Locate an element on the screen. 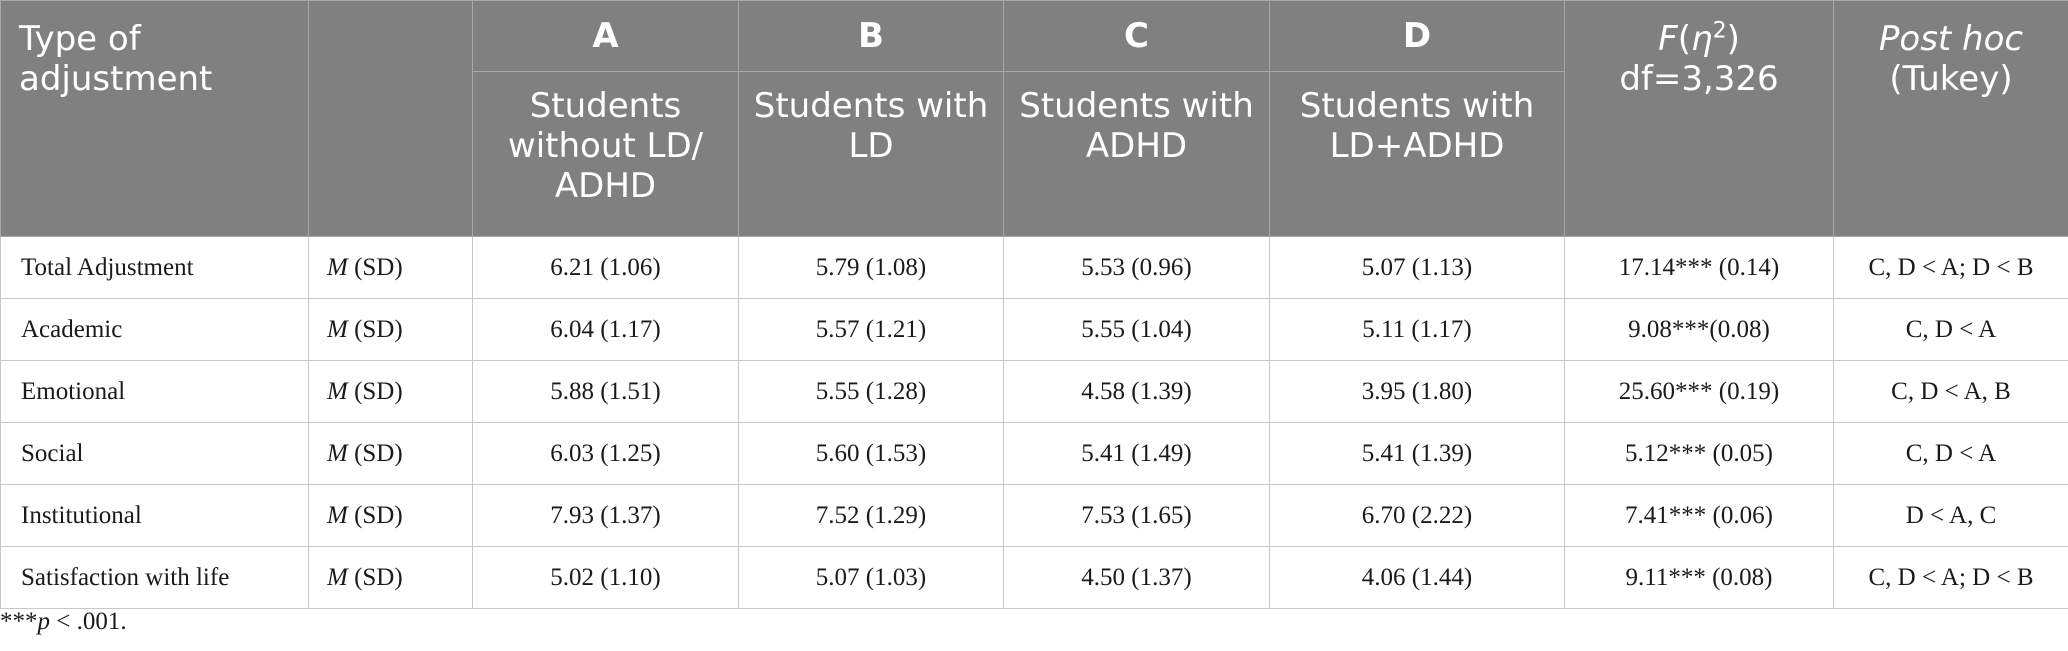 Image resolution: width=2068 pixels, height=651 pixels. cell-group-c: 4.50 (1.37) is located at coordinates (1136, 577).